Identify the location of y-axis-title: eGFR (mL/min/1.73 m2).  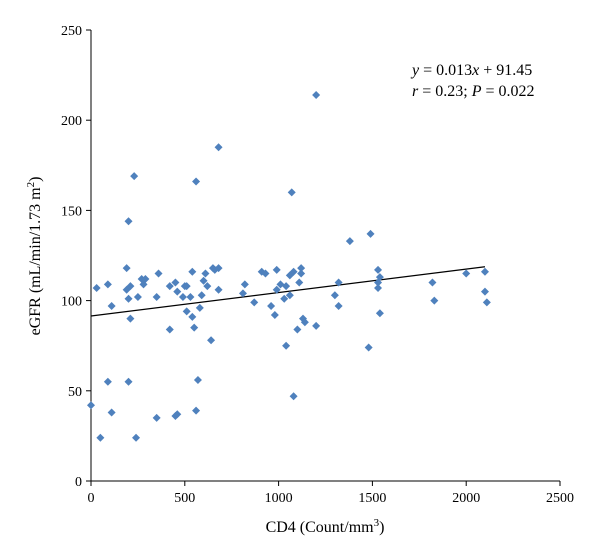
(34, 256).